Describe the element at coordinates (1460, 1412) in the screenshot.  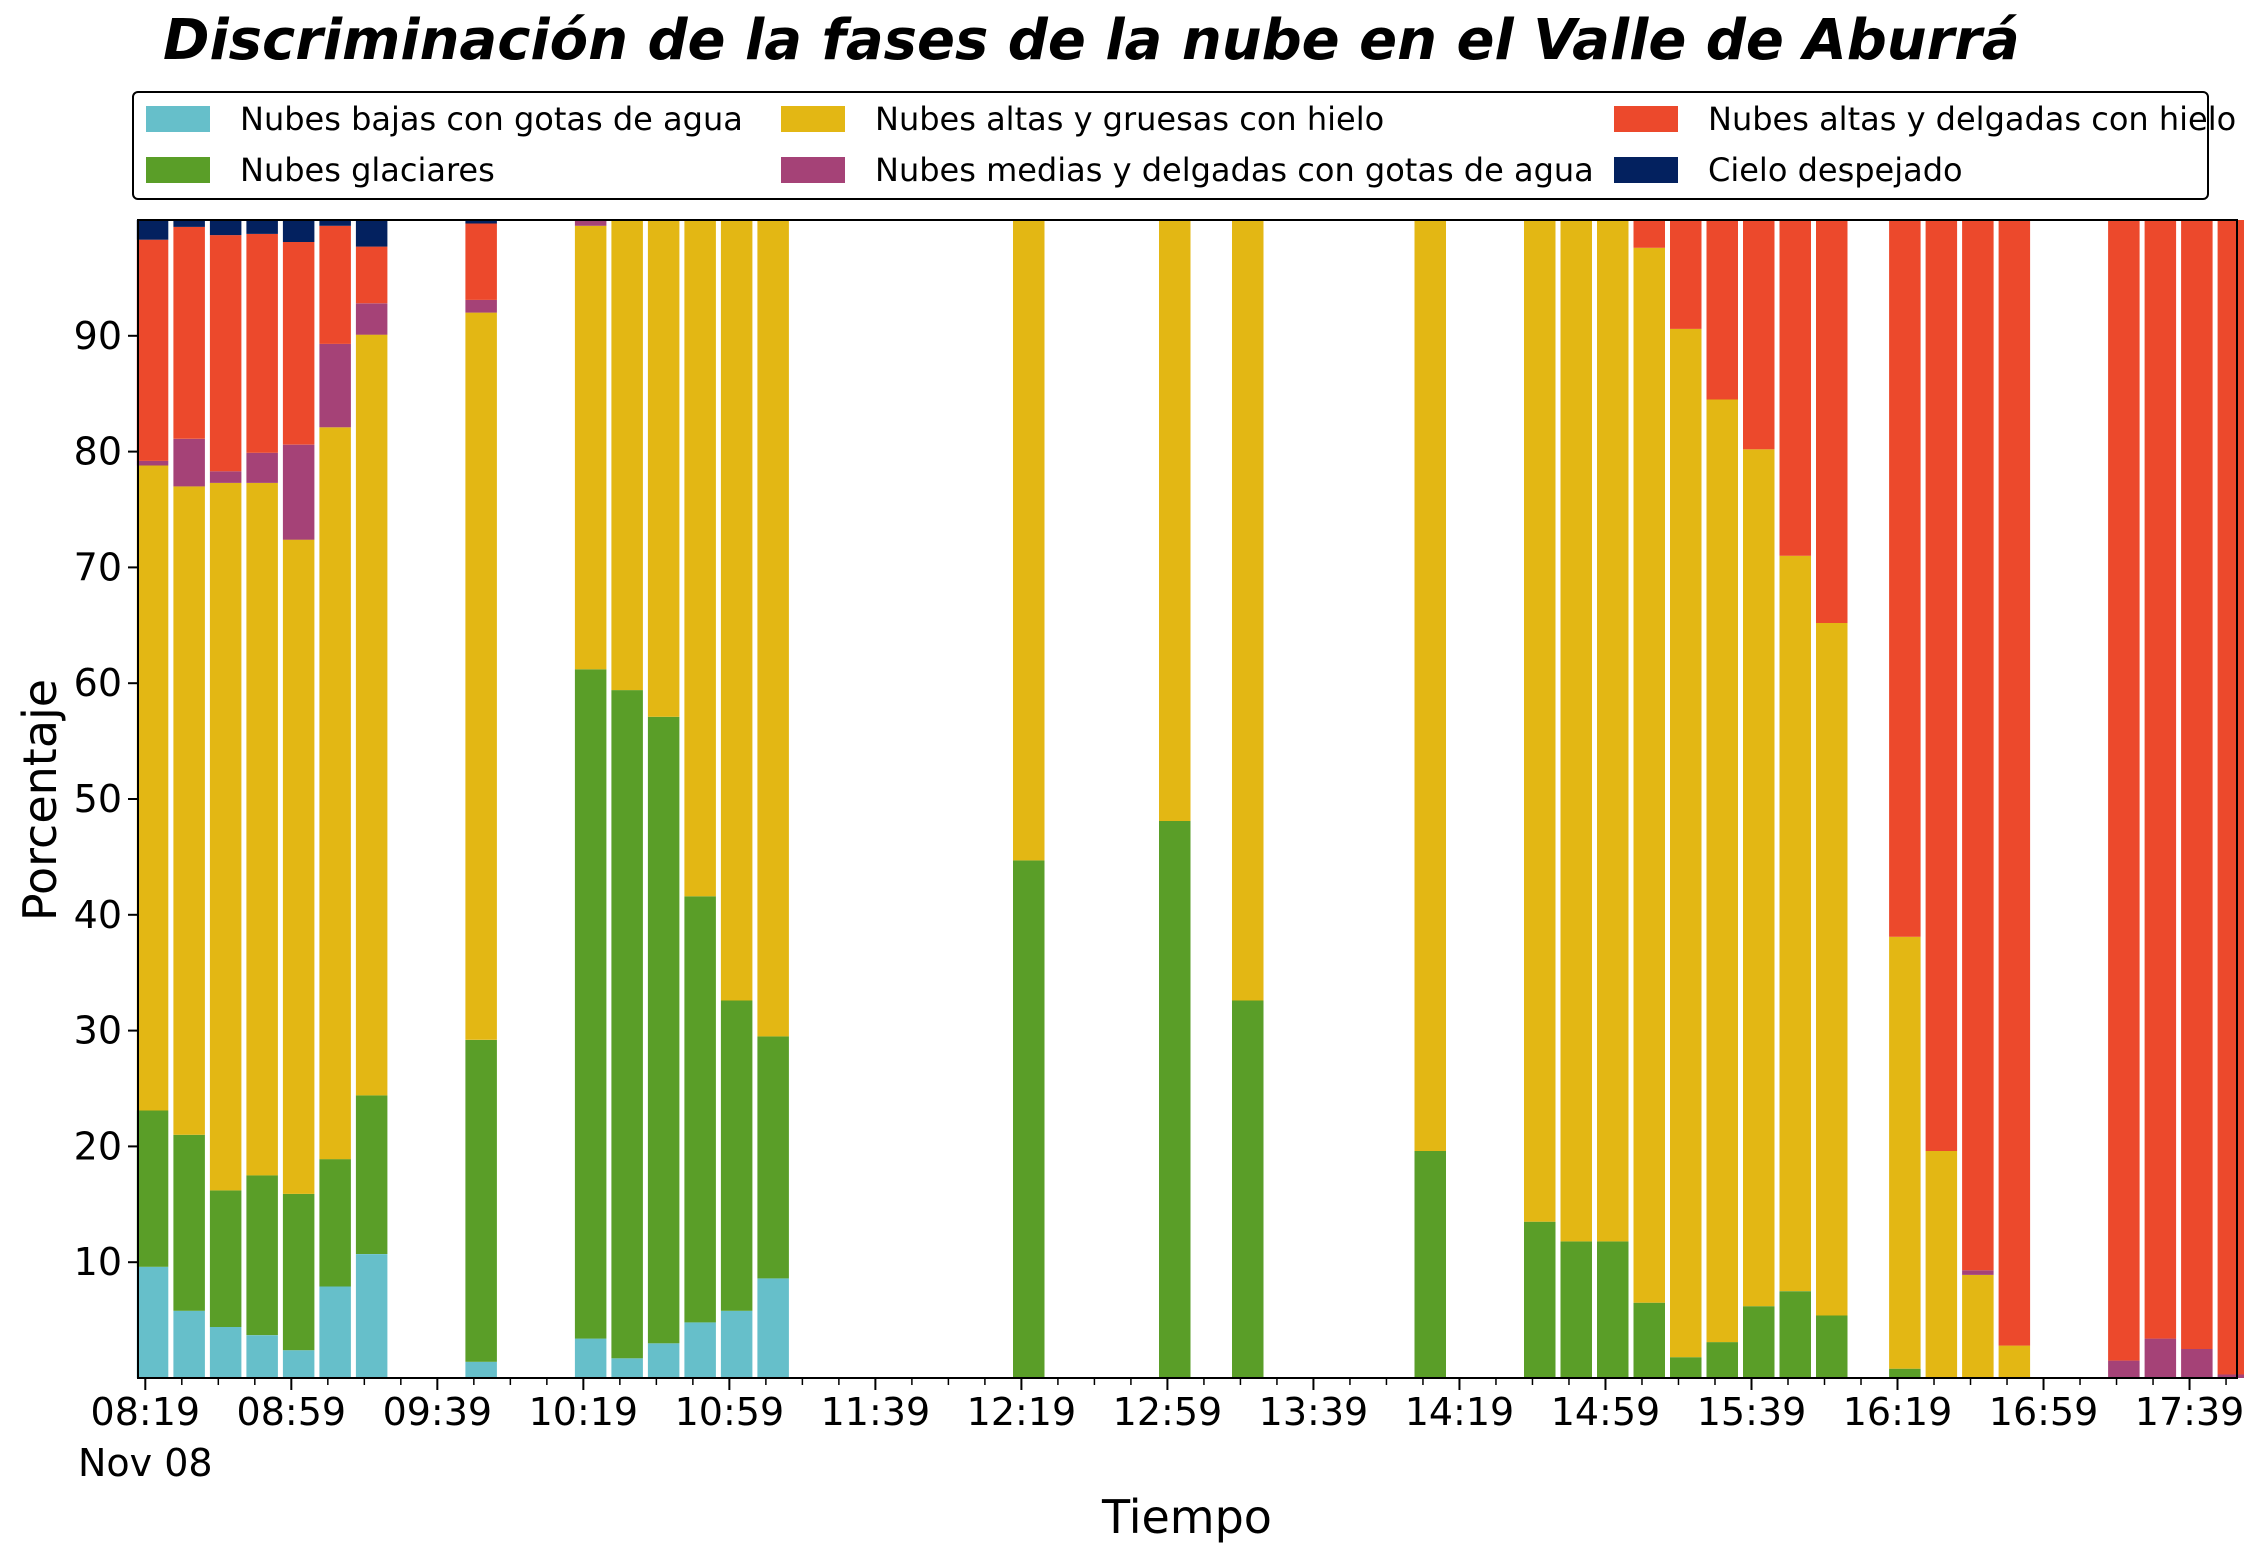
I see `x-tick-label: 14:19` at that location.